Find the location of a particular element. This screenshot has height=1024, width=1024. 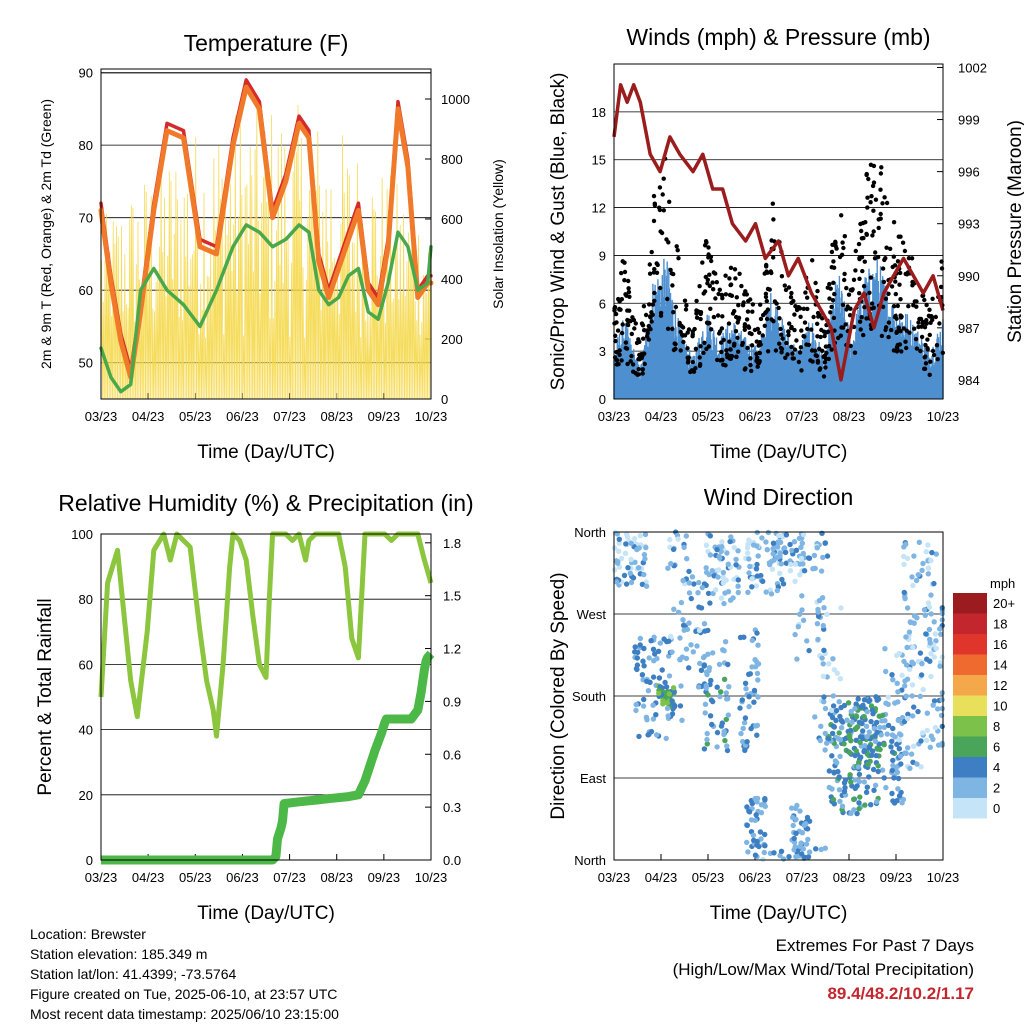

direction-xtick-label: 06/23 is located at coordinates (755, 877).